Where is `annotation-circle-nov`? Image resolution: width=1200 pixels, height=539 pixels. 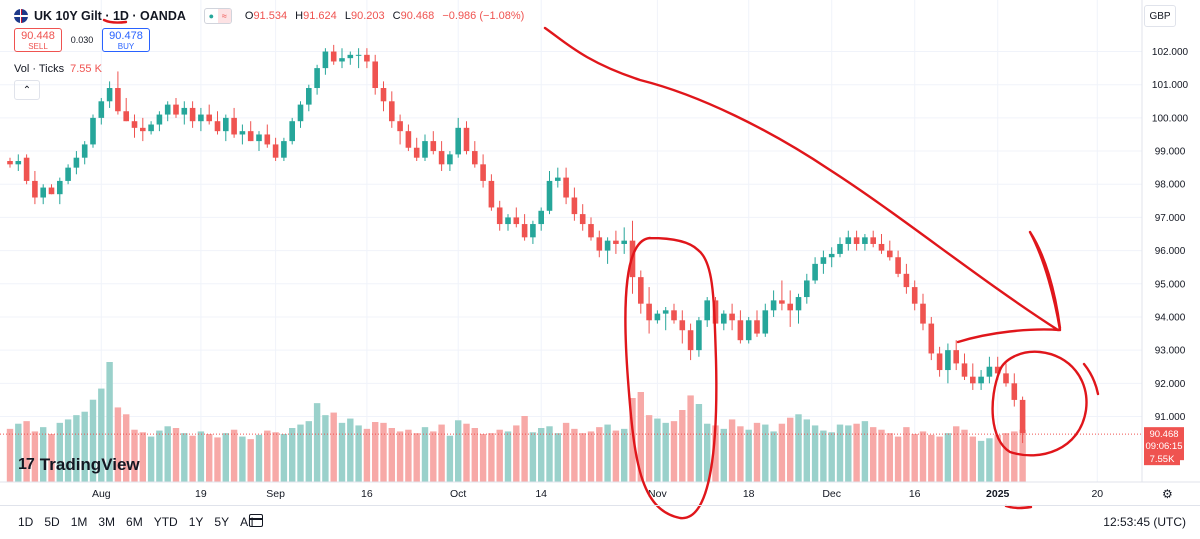
annotation-circle-nov is located at coordinates (671, 378).